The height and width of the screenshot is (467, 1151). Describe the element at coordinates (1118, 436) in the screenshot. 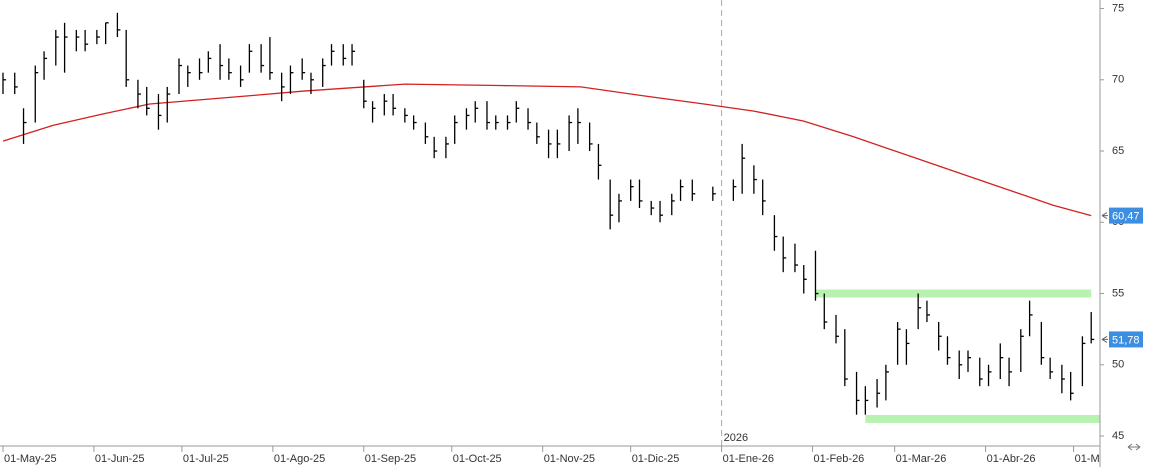

I see `y-tick-label: 45` at that location.